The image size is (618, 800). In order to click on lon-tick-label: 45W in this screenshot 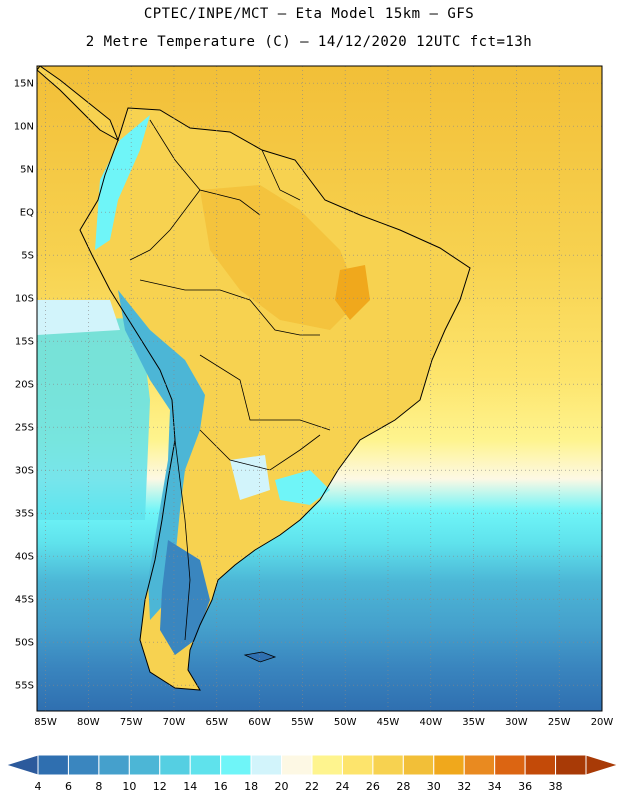, I will do `click(388, 722)`.